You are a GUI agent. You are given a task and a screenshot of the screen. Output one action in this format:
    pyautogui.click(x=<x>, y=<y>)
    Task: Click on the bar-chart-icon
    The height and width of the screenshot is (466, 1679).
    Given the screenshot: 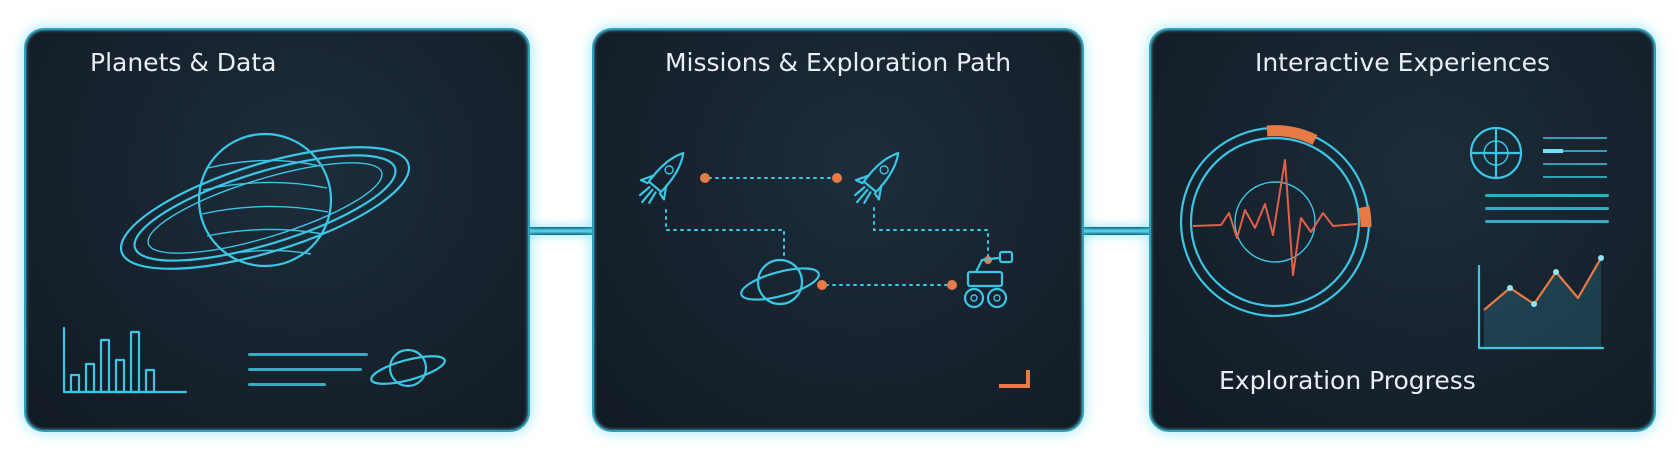 What is the action you would take?
    pyautogui.click(x=125, y=360)
    